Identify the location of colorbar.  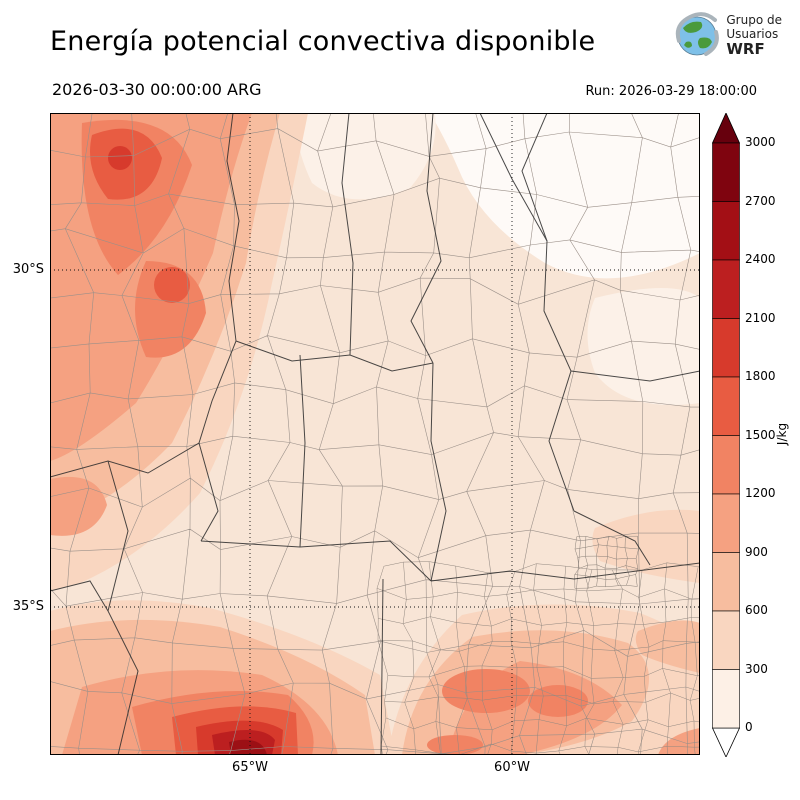
(726, 435).